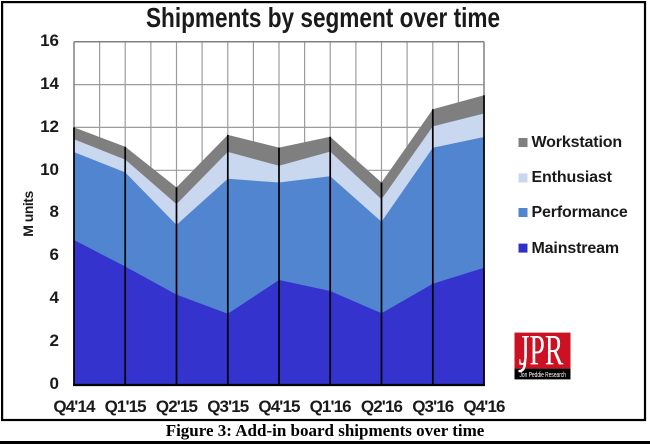  I want to click on svg-text: Jon Peddie Research, so click(543, 375).